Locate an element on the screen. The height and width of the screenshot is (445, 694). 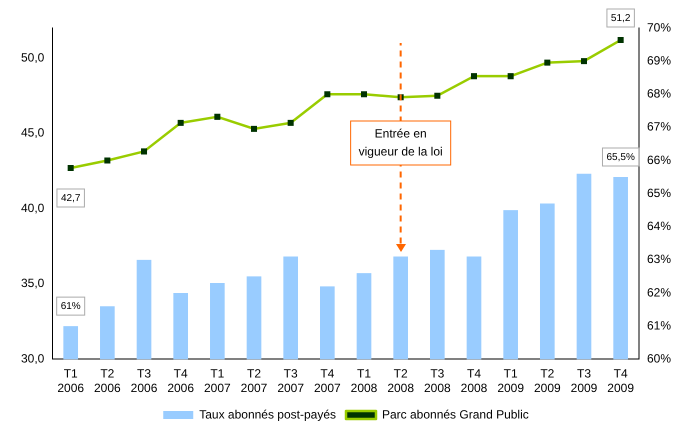
x-tick-label: T3 2008 is located at coordinates (437, 381).